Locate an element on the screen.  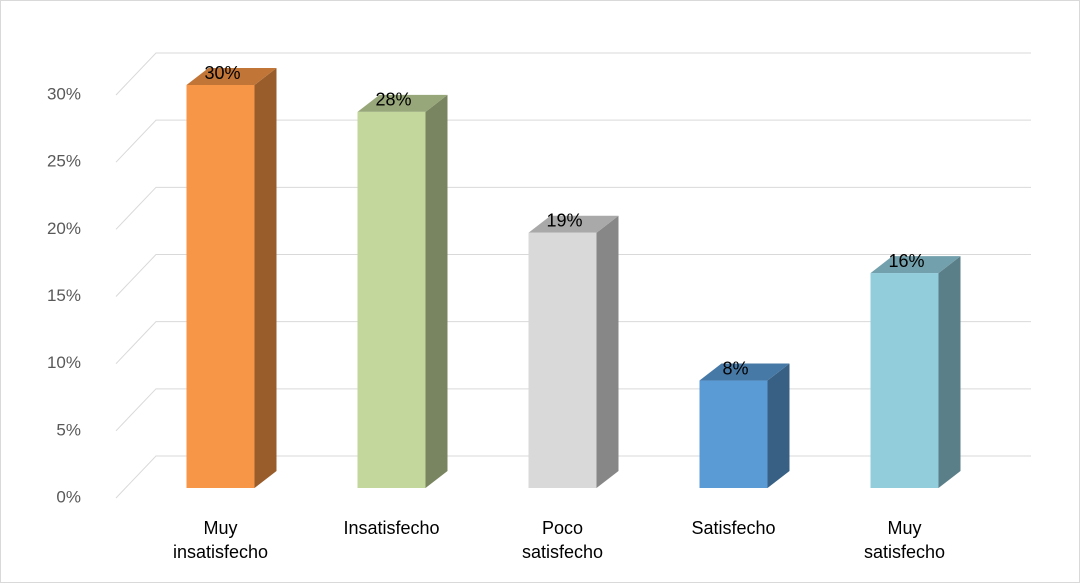
y-tick-label: 10% is located at coordinates (64, 362).